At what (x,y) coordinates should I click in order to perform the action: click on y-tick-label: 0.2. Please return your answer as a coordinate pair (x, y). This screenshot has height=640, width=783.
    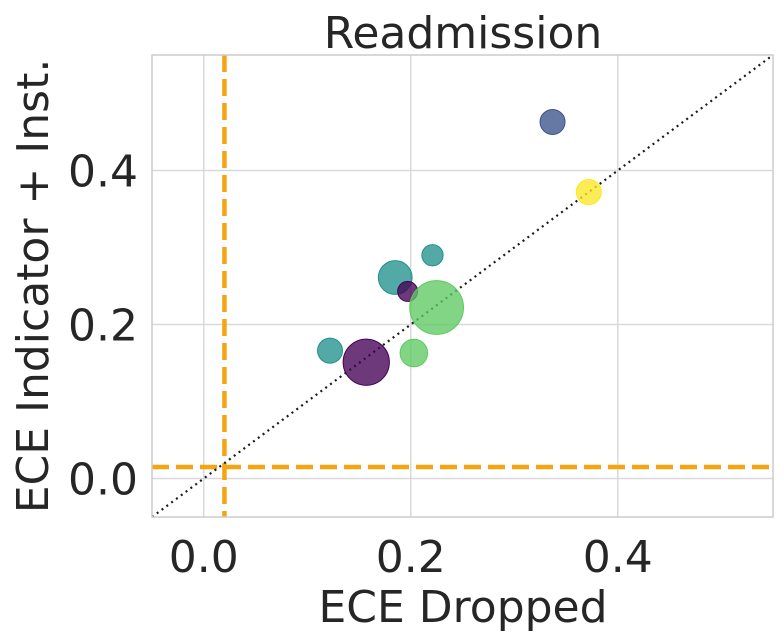
    Looking at the image, I should click on (103, 326).